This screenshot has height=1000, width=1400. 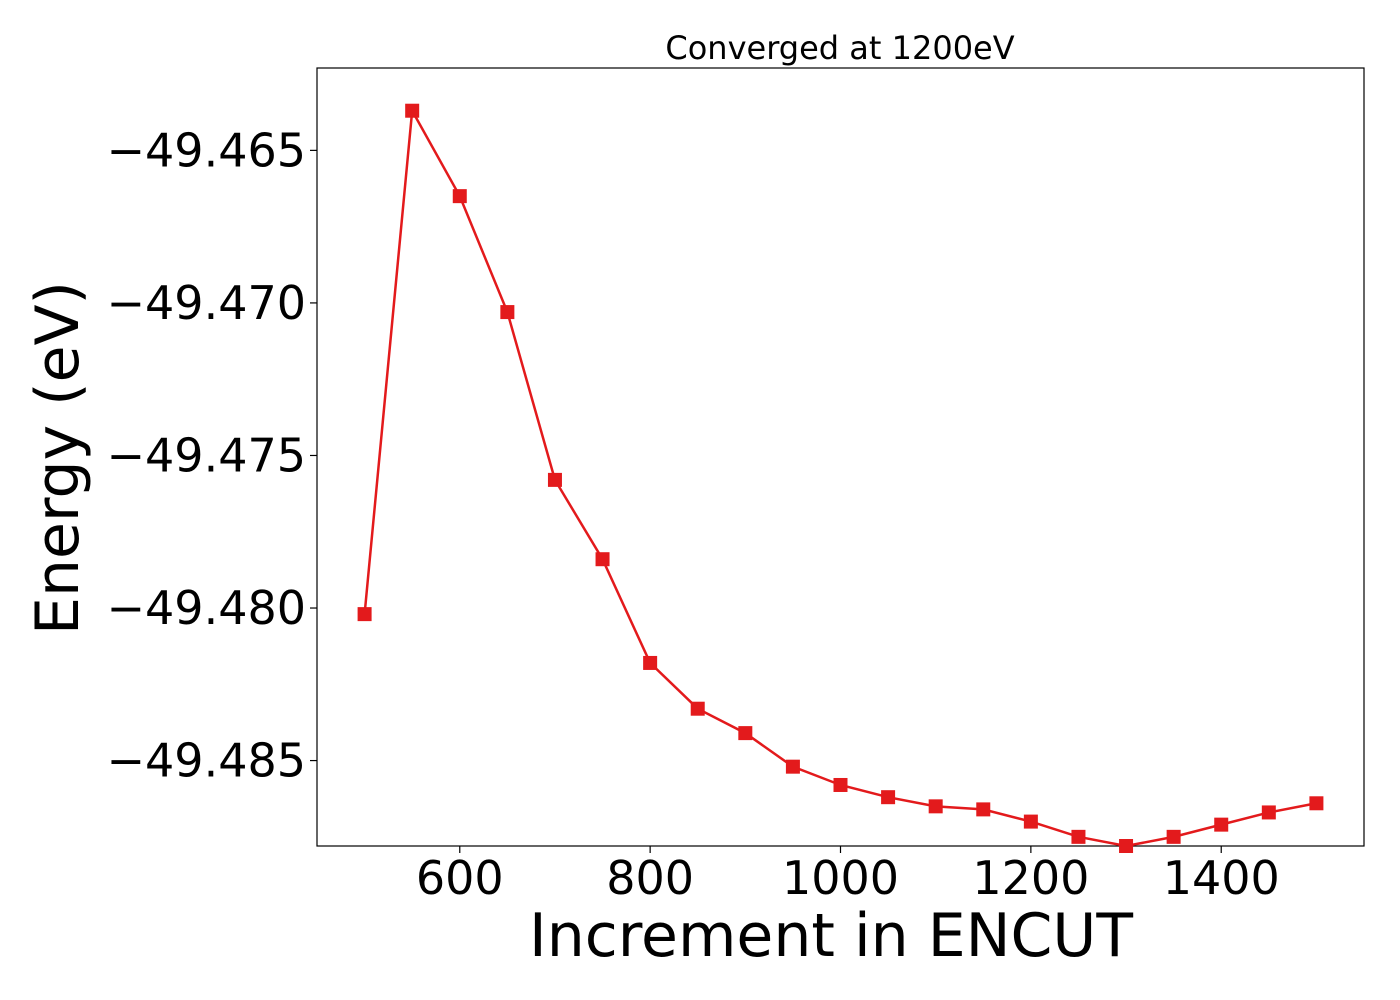 I want to click on y-axis-label: Energy (eV), so click(x=58, y=458).